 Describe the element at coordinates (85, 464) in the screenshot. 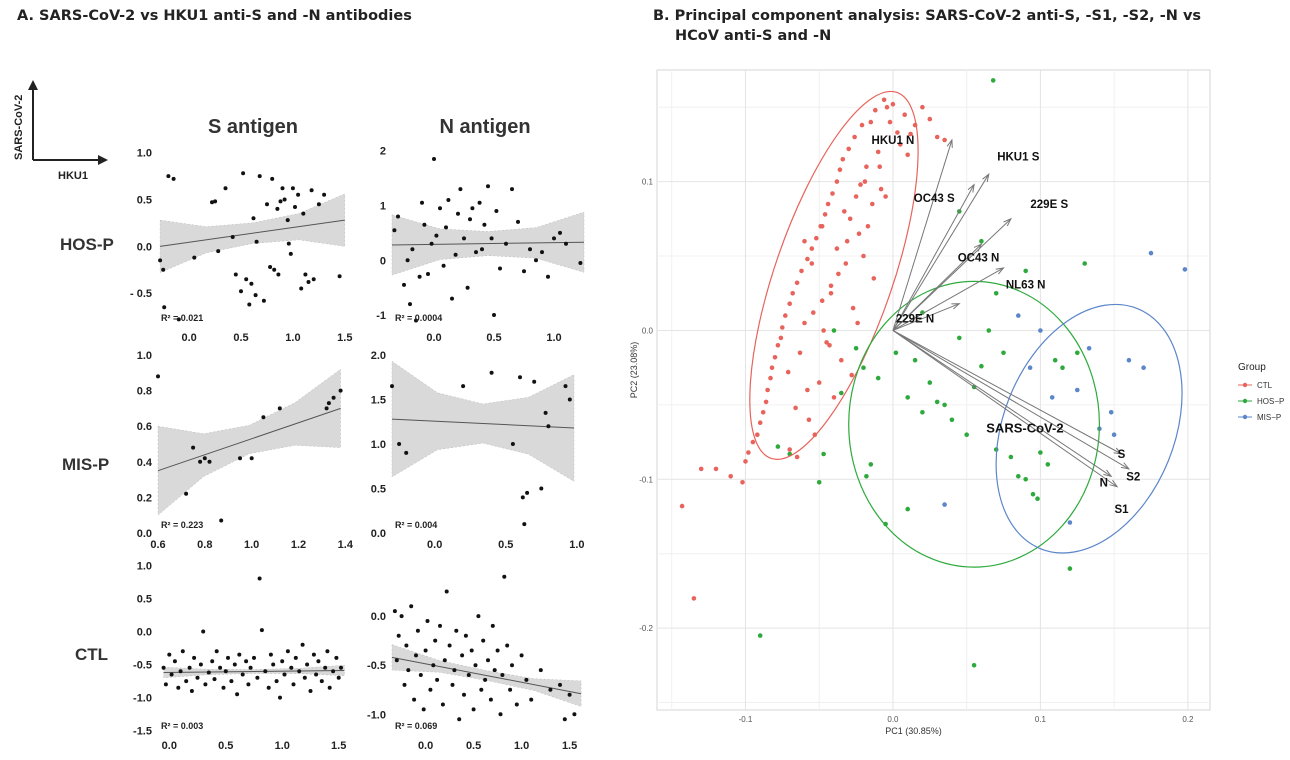

I see `row-label-misp: MIS-P` at that location.